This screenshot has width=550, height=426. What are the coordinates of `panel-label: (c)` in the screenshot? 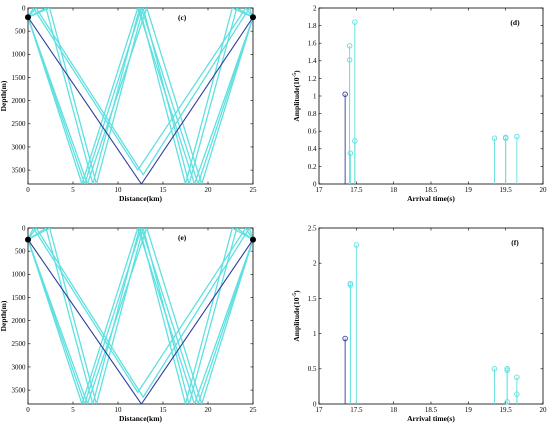 It's located at (182, 17).